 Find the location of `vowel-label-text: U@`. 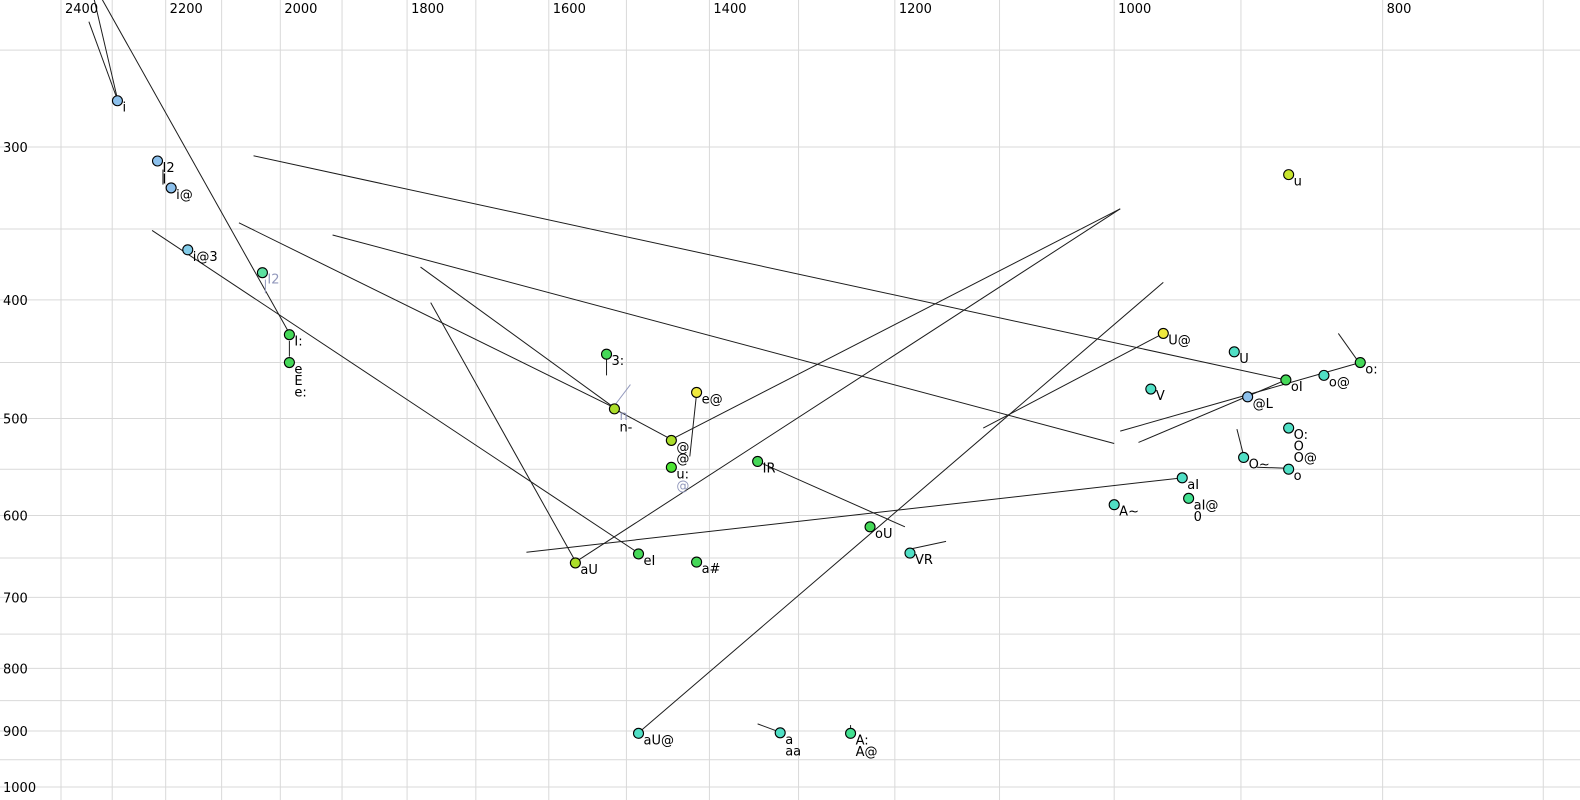

vowel-label-text: U@ is located at coordinates (1179, 340).